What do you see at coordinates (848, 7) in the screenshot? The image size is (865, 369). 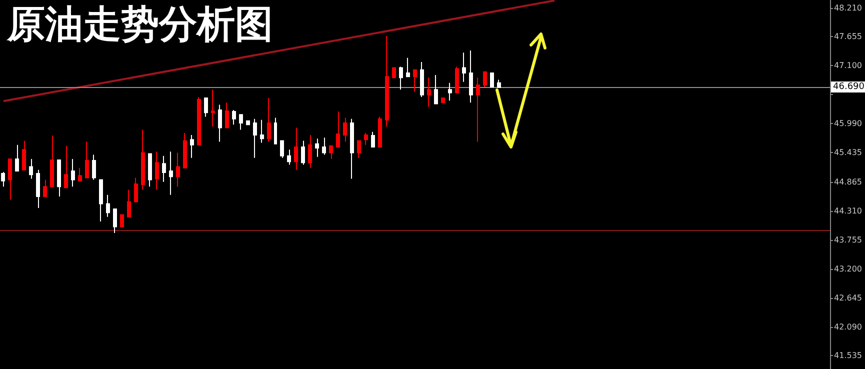 I see `y-tick-label: 48.210` at bounding box center [848, 7].